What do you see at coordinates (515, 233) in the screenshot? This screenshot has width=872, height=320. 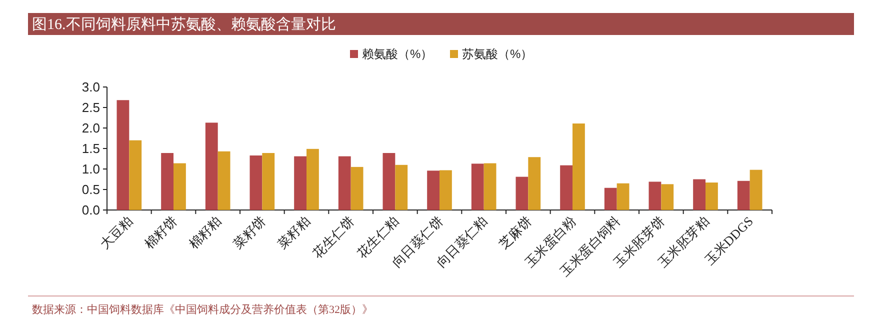 I see `x-tick-label: 芝麻饼` at bounding box center [515, 233].